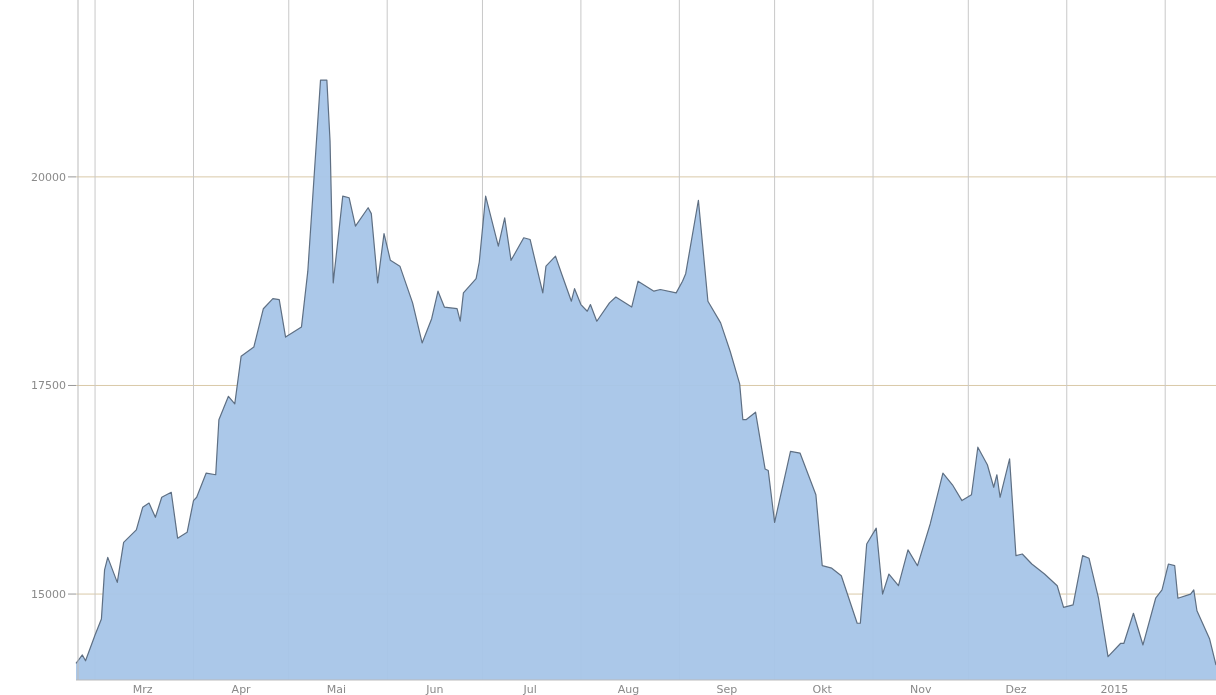  I want to click on x-tick-label: Sep, so click(727, 689).